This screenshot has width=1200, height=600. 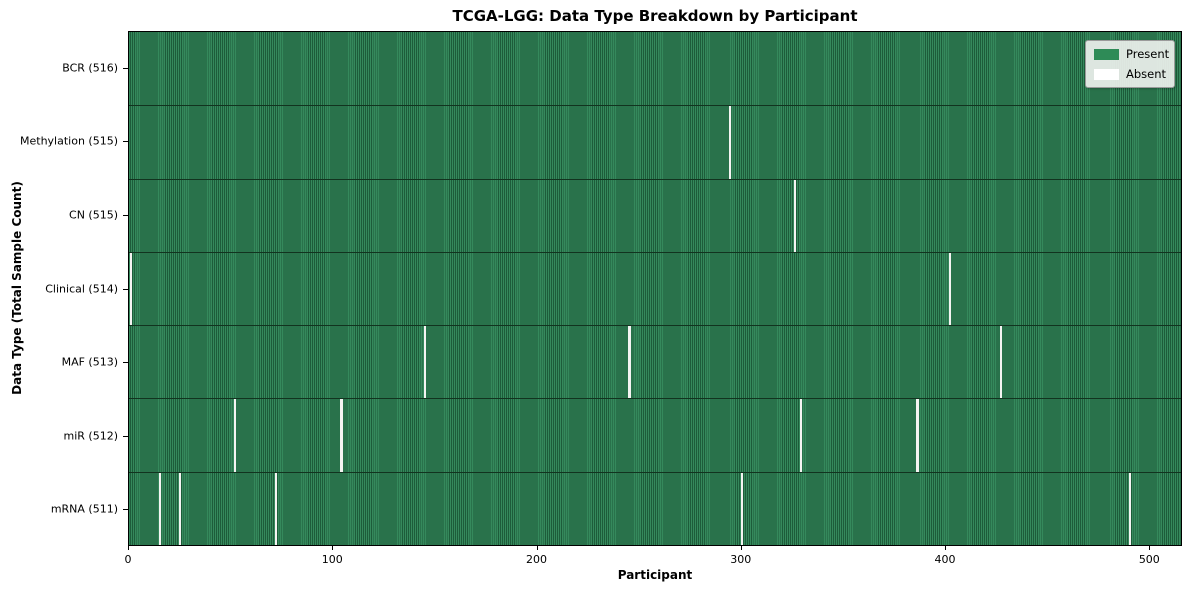 What do you see at coordinates (128, 559) in the screenshot?
I see `x-tick-label: 0` at bounding box center [128, 559].